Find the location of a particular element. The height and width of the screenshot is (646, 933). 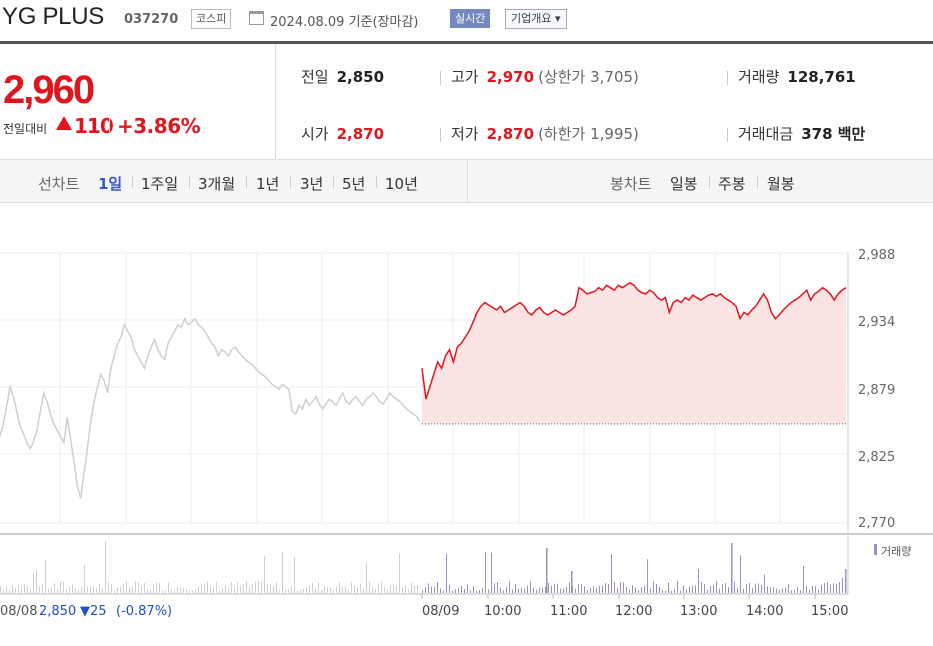

tab-daily: 일봉 is located at coordinates (684, 184).